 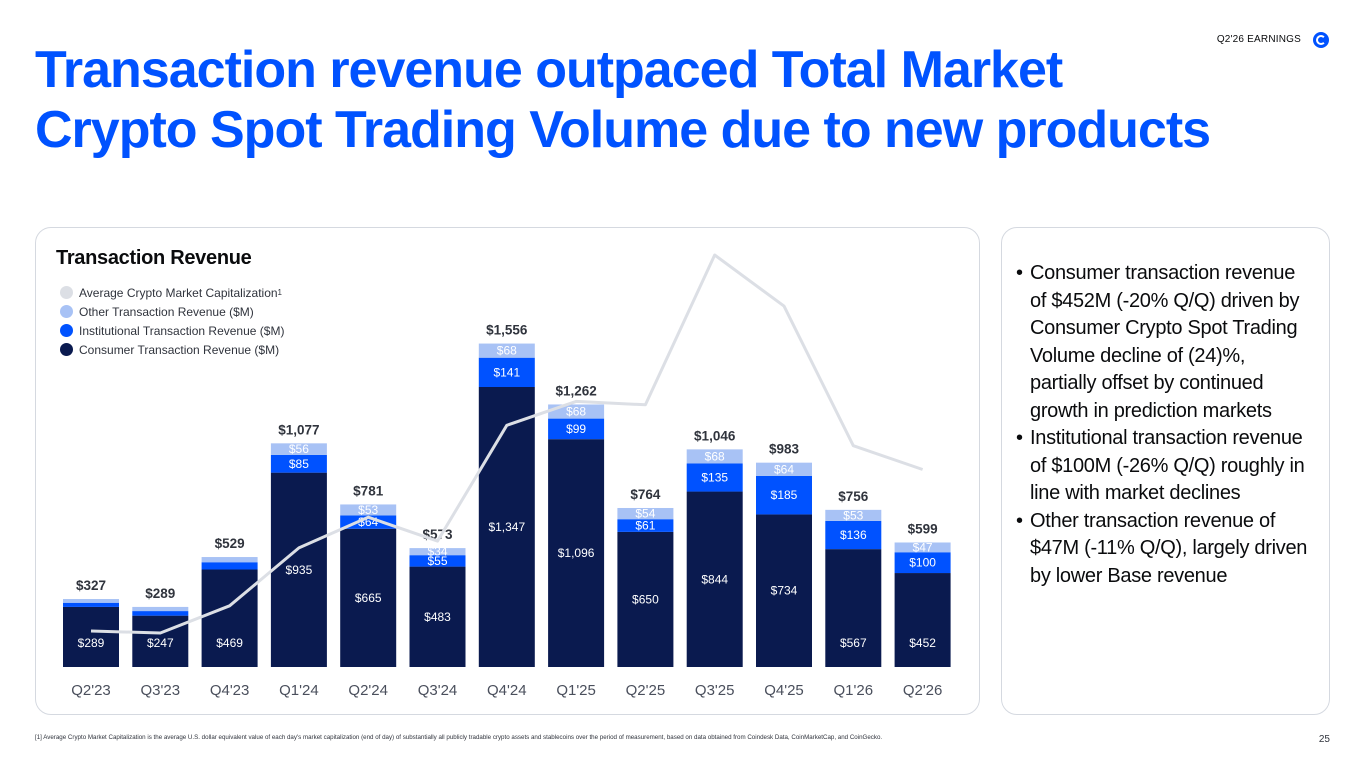 I want to click on x-tick-label: Q1'24, so click(x=299, y=690).